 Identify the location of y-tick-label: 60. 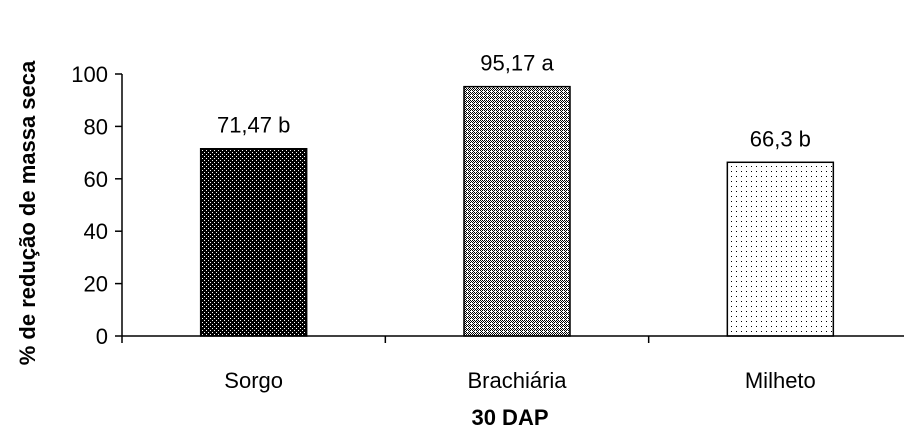
(96, 179).